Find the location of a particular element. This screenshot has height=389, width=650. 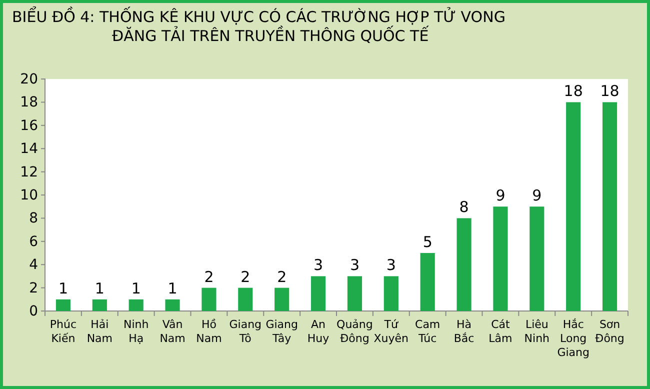

data-label: 5 is located at coordinates (427, 242).